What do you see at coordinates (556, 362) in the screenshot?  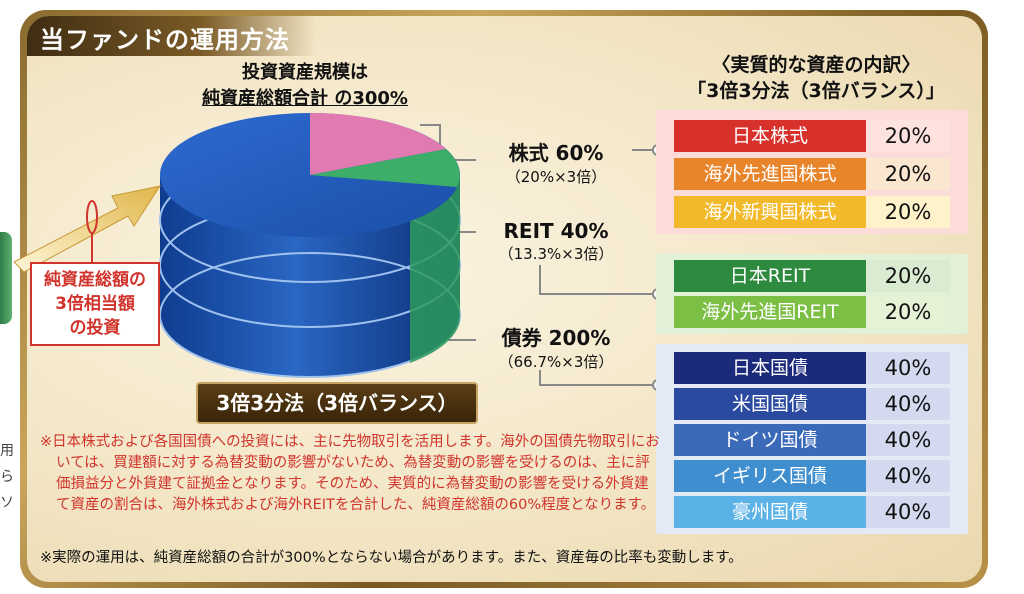 I see `bond-category-sub: （66.7%×3倍）` at bounding box center [556, 362].